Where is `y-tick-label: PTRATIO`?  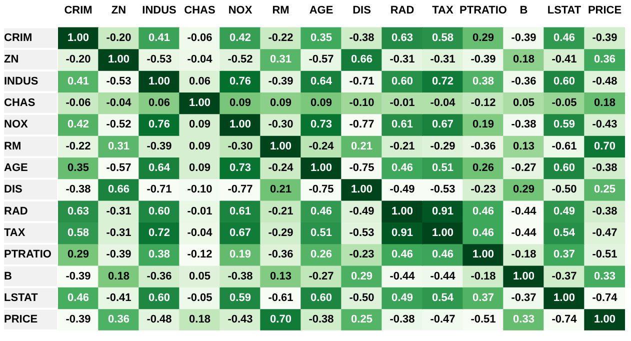 y-tick-label: PTRATIO is located at coordinates (28, 254).